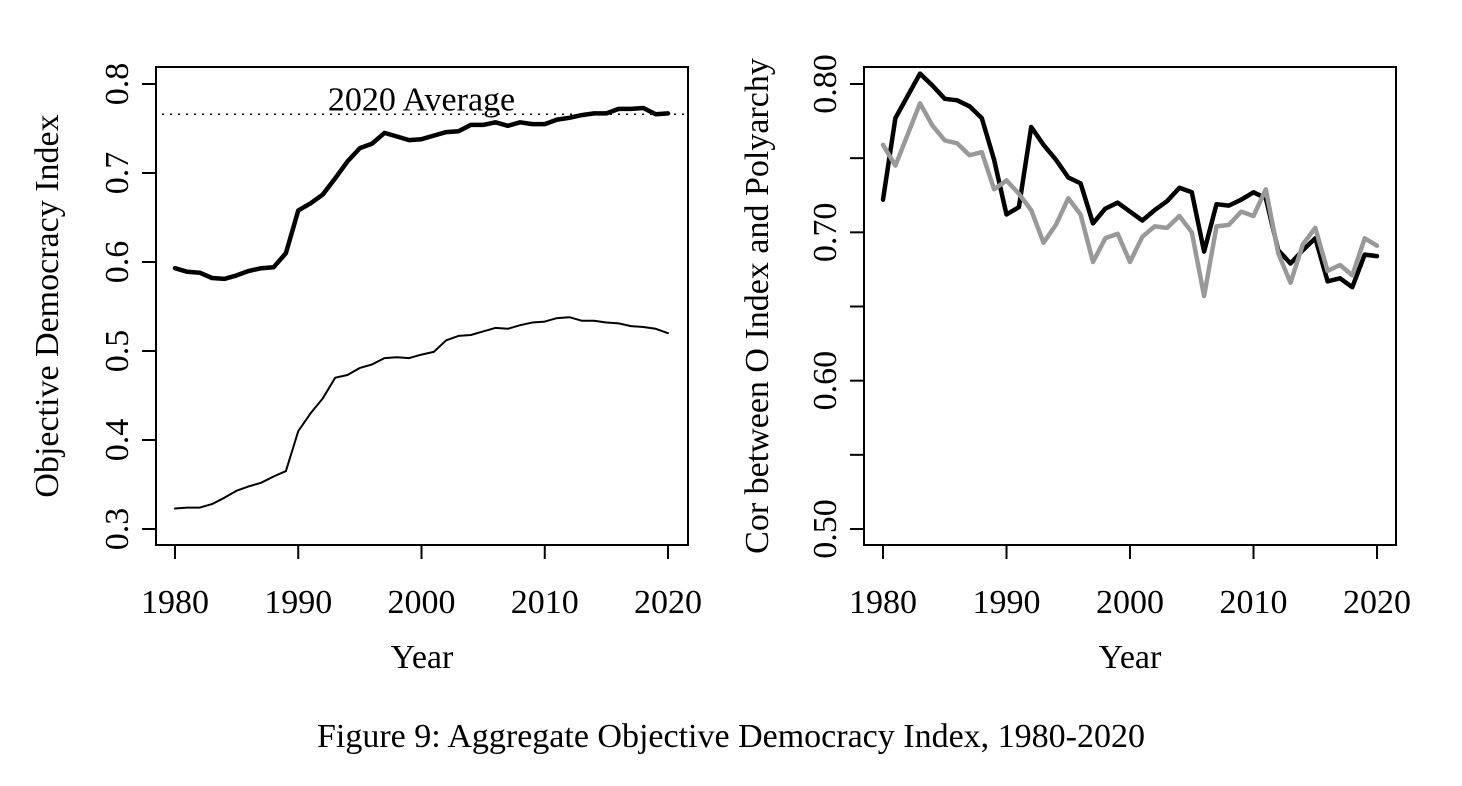  I want to click on y-tick-label: 0.8, so click(117, 84).